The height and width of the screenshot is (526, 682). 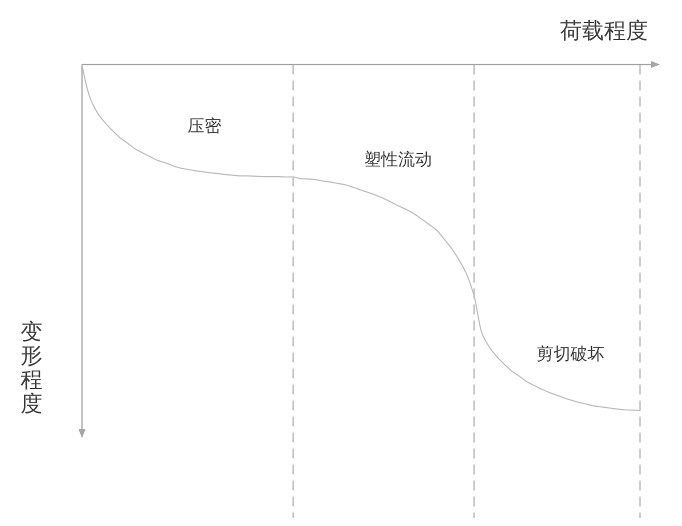 What do you see at coordinates (204, 126) in the screenshot?
I see `annotation: 压密` at bounding box center [204, 126].